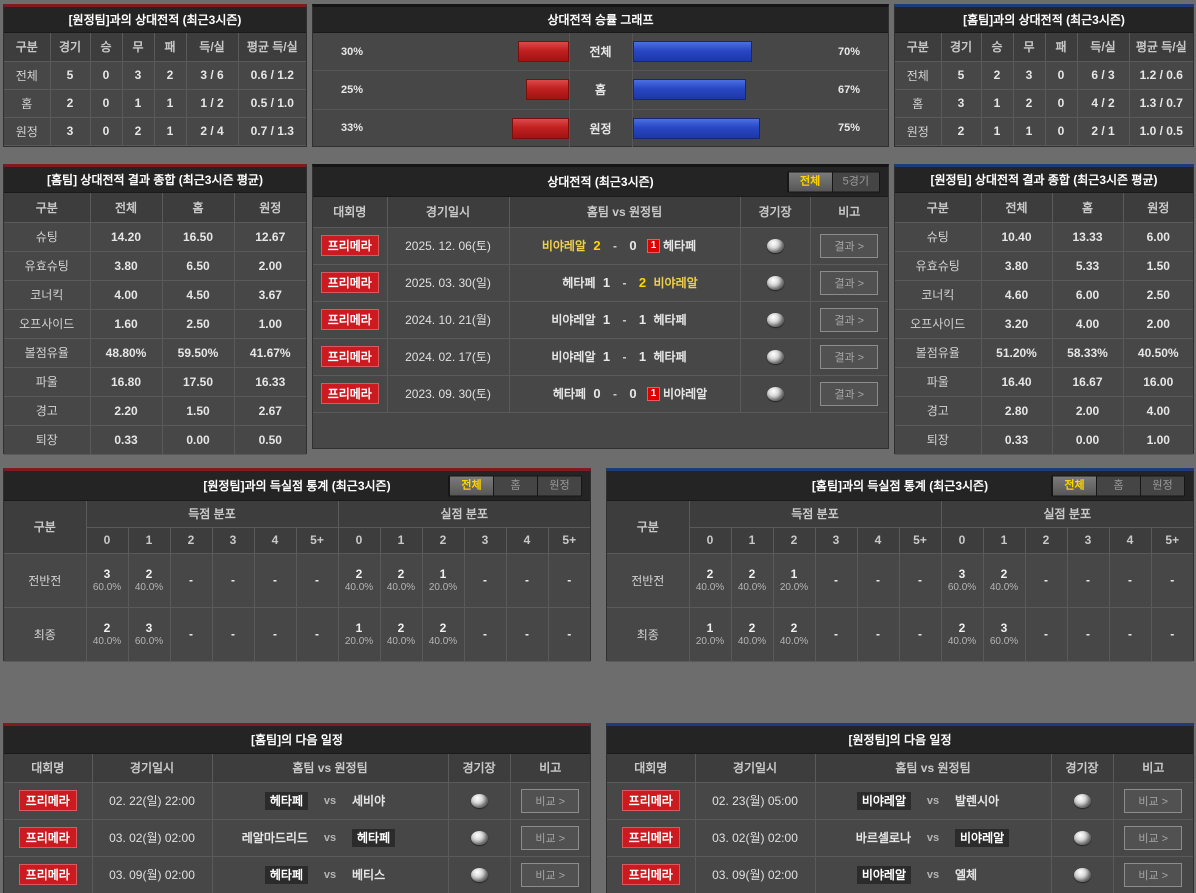 This screenshot has height=893, width=1196. What do you see at coordinates (126, 410) in the screenshot?
I see `cell: 2.20` at bounding box center [126, 410].